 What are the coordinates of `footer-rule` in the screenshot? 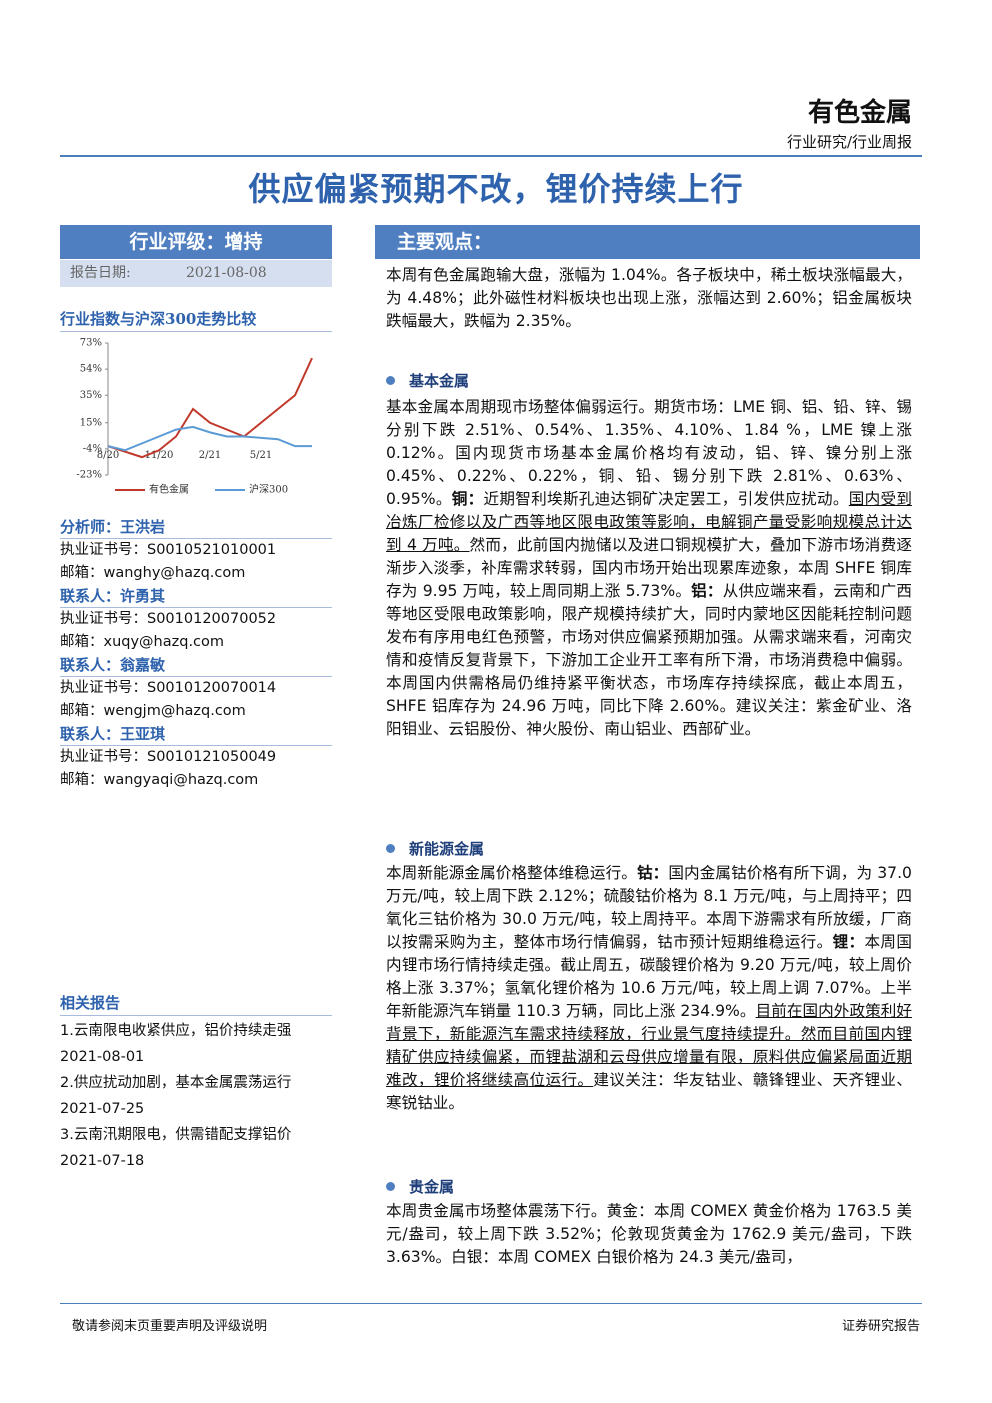 It's located at (491, 1303).